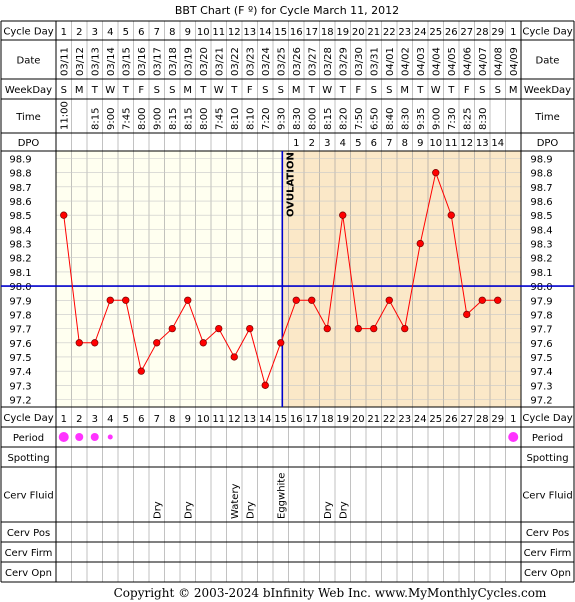 The width and height of the screenshot is (575, 602). I want to click on cycle-day-label-bottom: 3, so click(95, 419).